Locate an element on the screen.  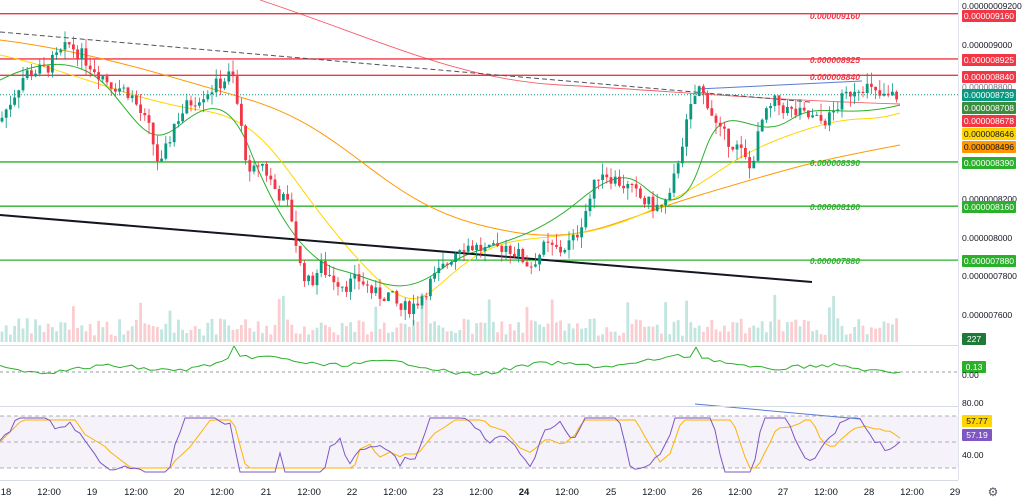
price-label: 0.000008925 is located at coordinates (989, 60).